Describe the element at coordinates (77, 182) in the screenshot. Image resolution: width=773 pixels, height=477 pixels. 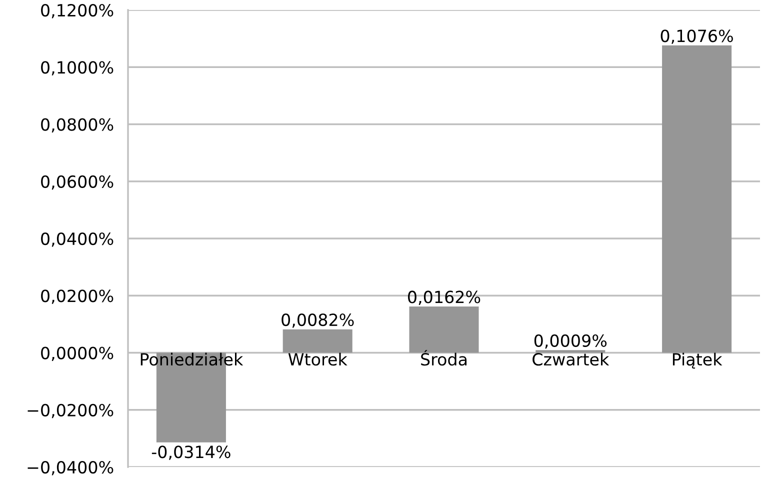
I see `y-tick-label: 0,0600%` at that location.